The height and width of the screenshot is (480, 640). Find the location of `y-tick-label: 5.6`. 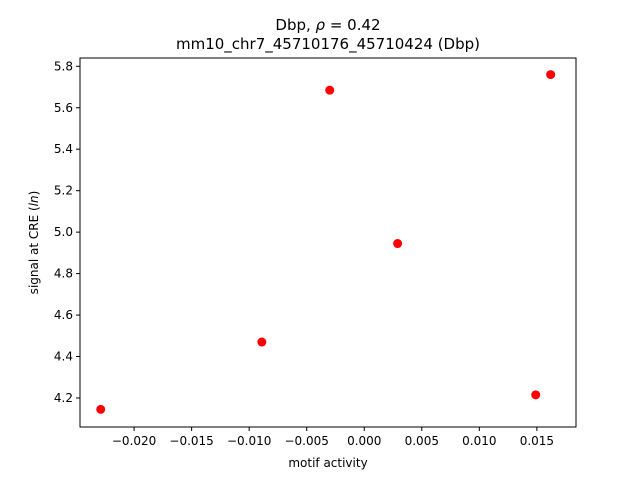

y-tick-label: 5.6 is located at coordinates (63, 108).